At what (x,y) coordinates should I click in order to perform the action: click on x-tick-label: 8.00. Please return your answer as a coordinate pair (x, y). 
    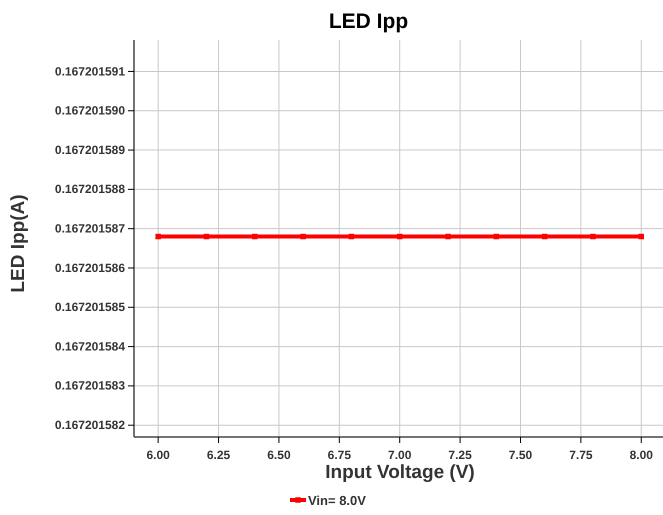
    Looking at the image, I should click on (642, 455).